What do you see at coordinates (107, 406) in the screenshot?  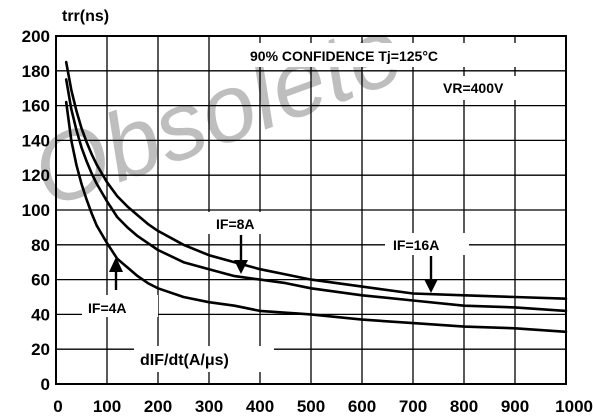 I see `x-tick-label: 100` at bounding box center [107, 406].